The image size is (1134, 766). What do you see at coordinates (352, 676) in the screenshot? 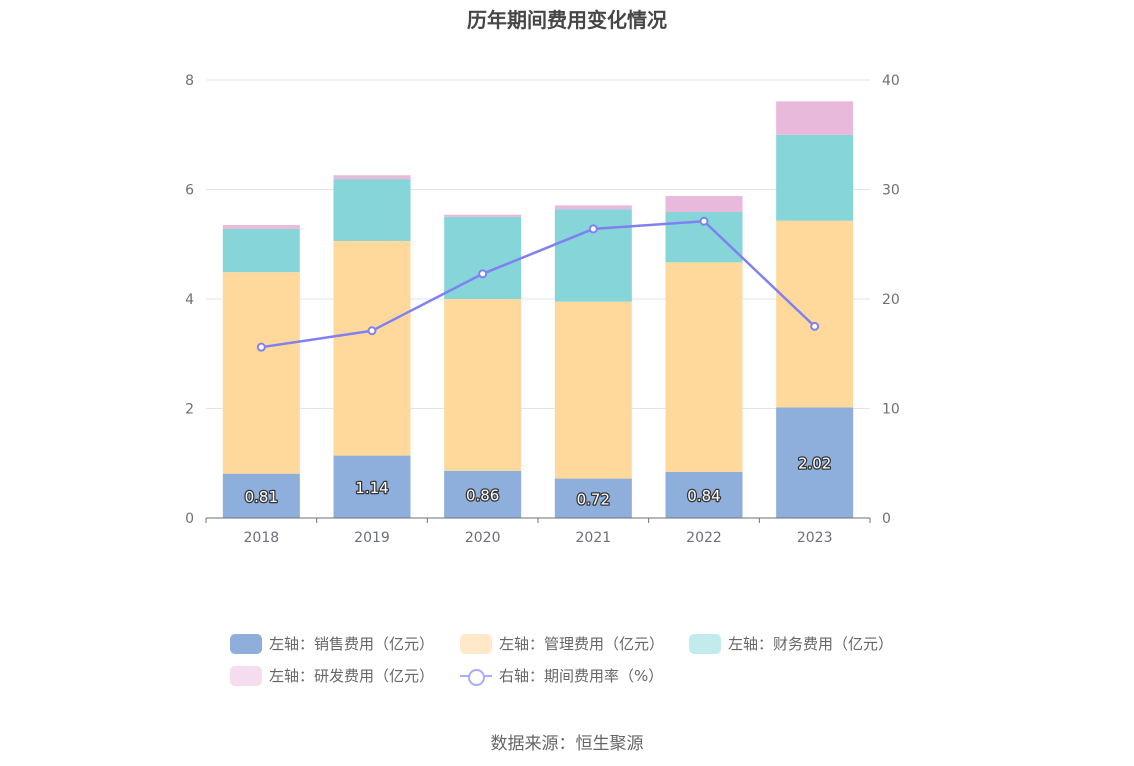
I see `legend-label-rnd: 左轴：研发费用（亿元）` at bounding box center [352, 676].